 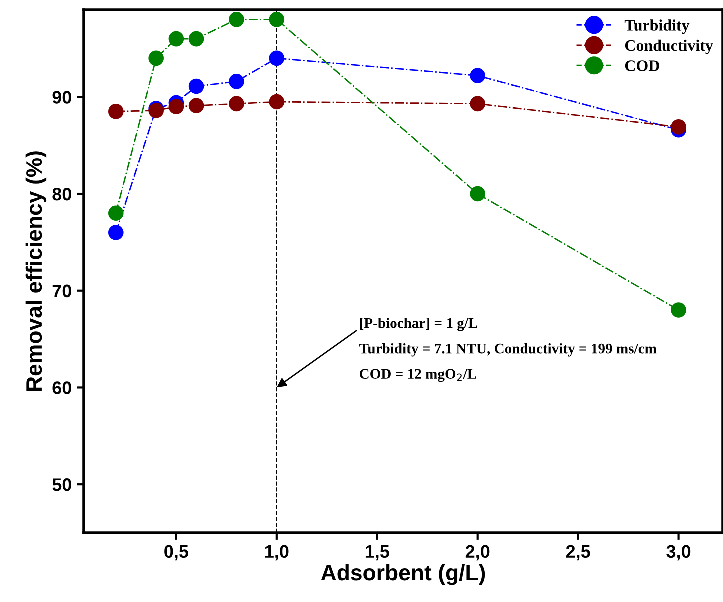 I want to click on legend-label: Turbidity, so click(x=657, y=27).